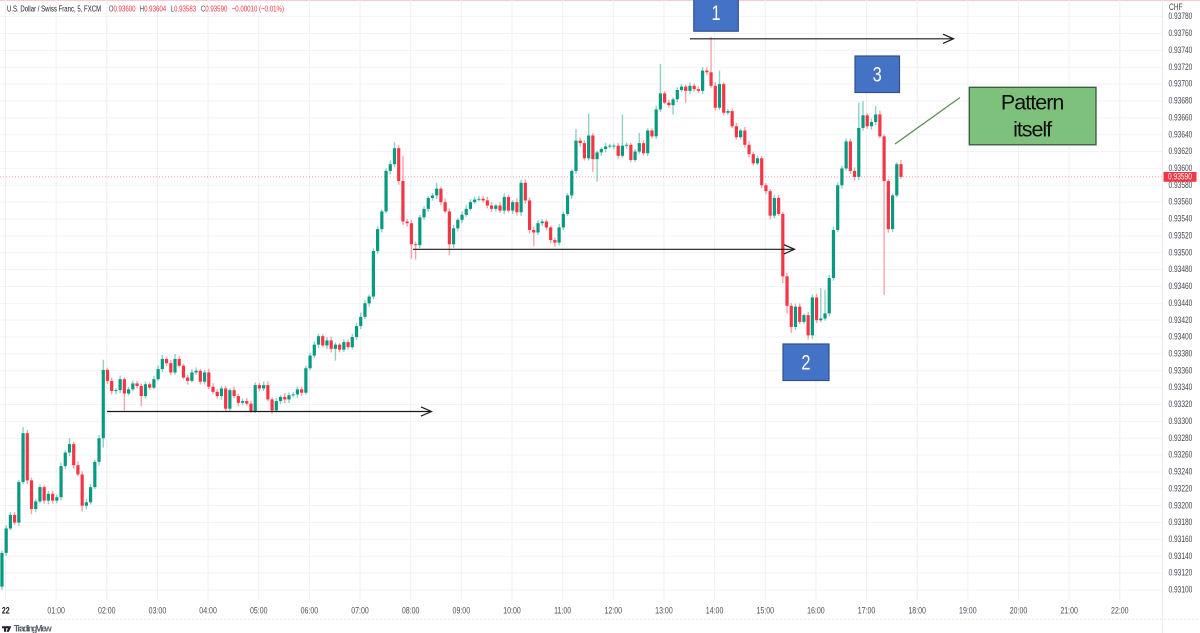 This screenshot has width=1200, height=633. I want to click on svg-text: 2, so click(805, 362).